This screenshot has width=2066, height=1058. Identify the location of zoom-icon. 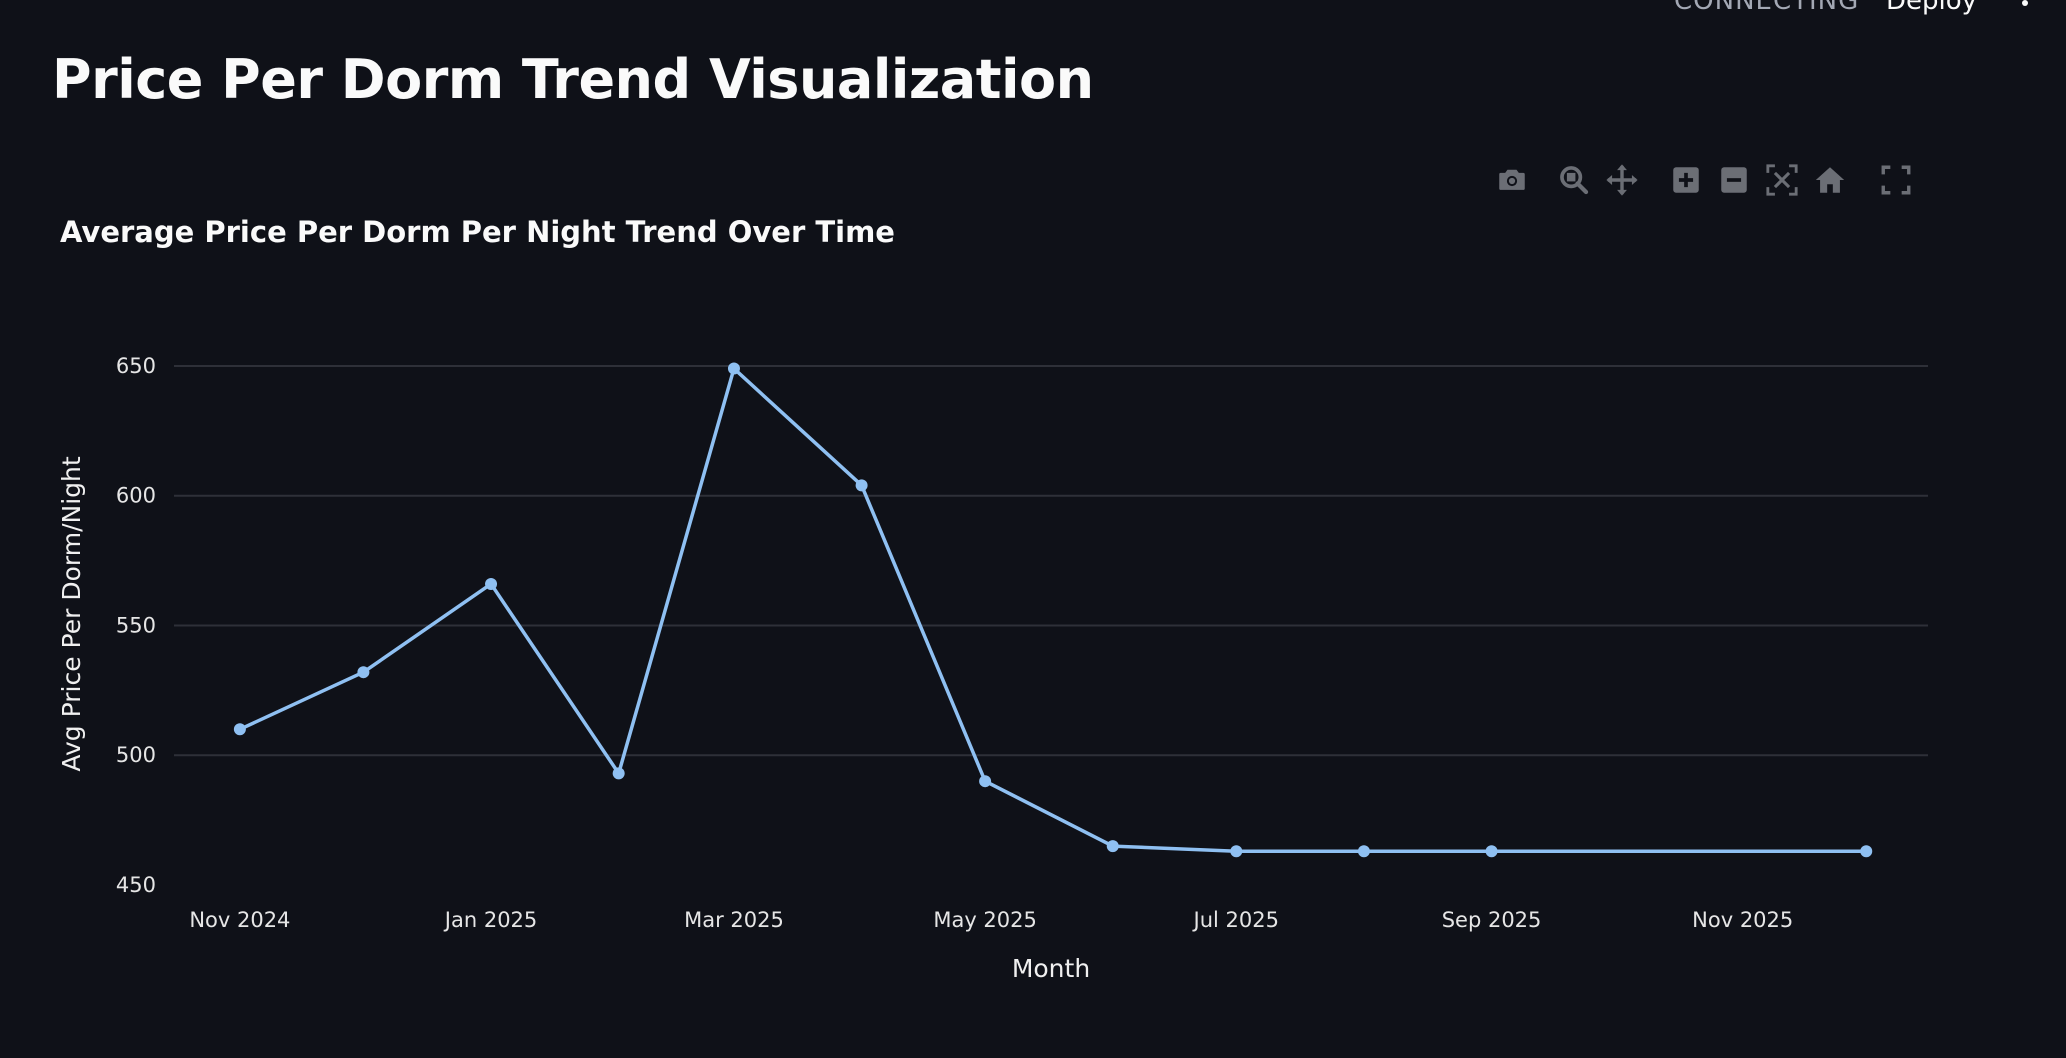
(1574, 180).